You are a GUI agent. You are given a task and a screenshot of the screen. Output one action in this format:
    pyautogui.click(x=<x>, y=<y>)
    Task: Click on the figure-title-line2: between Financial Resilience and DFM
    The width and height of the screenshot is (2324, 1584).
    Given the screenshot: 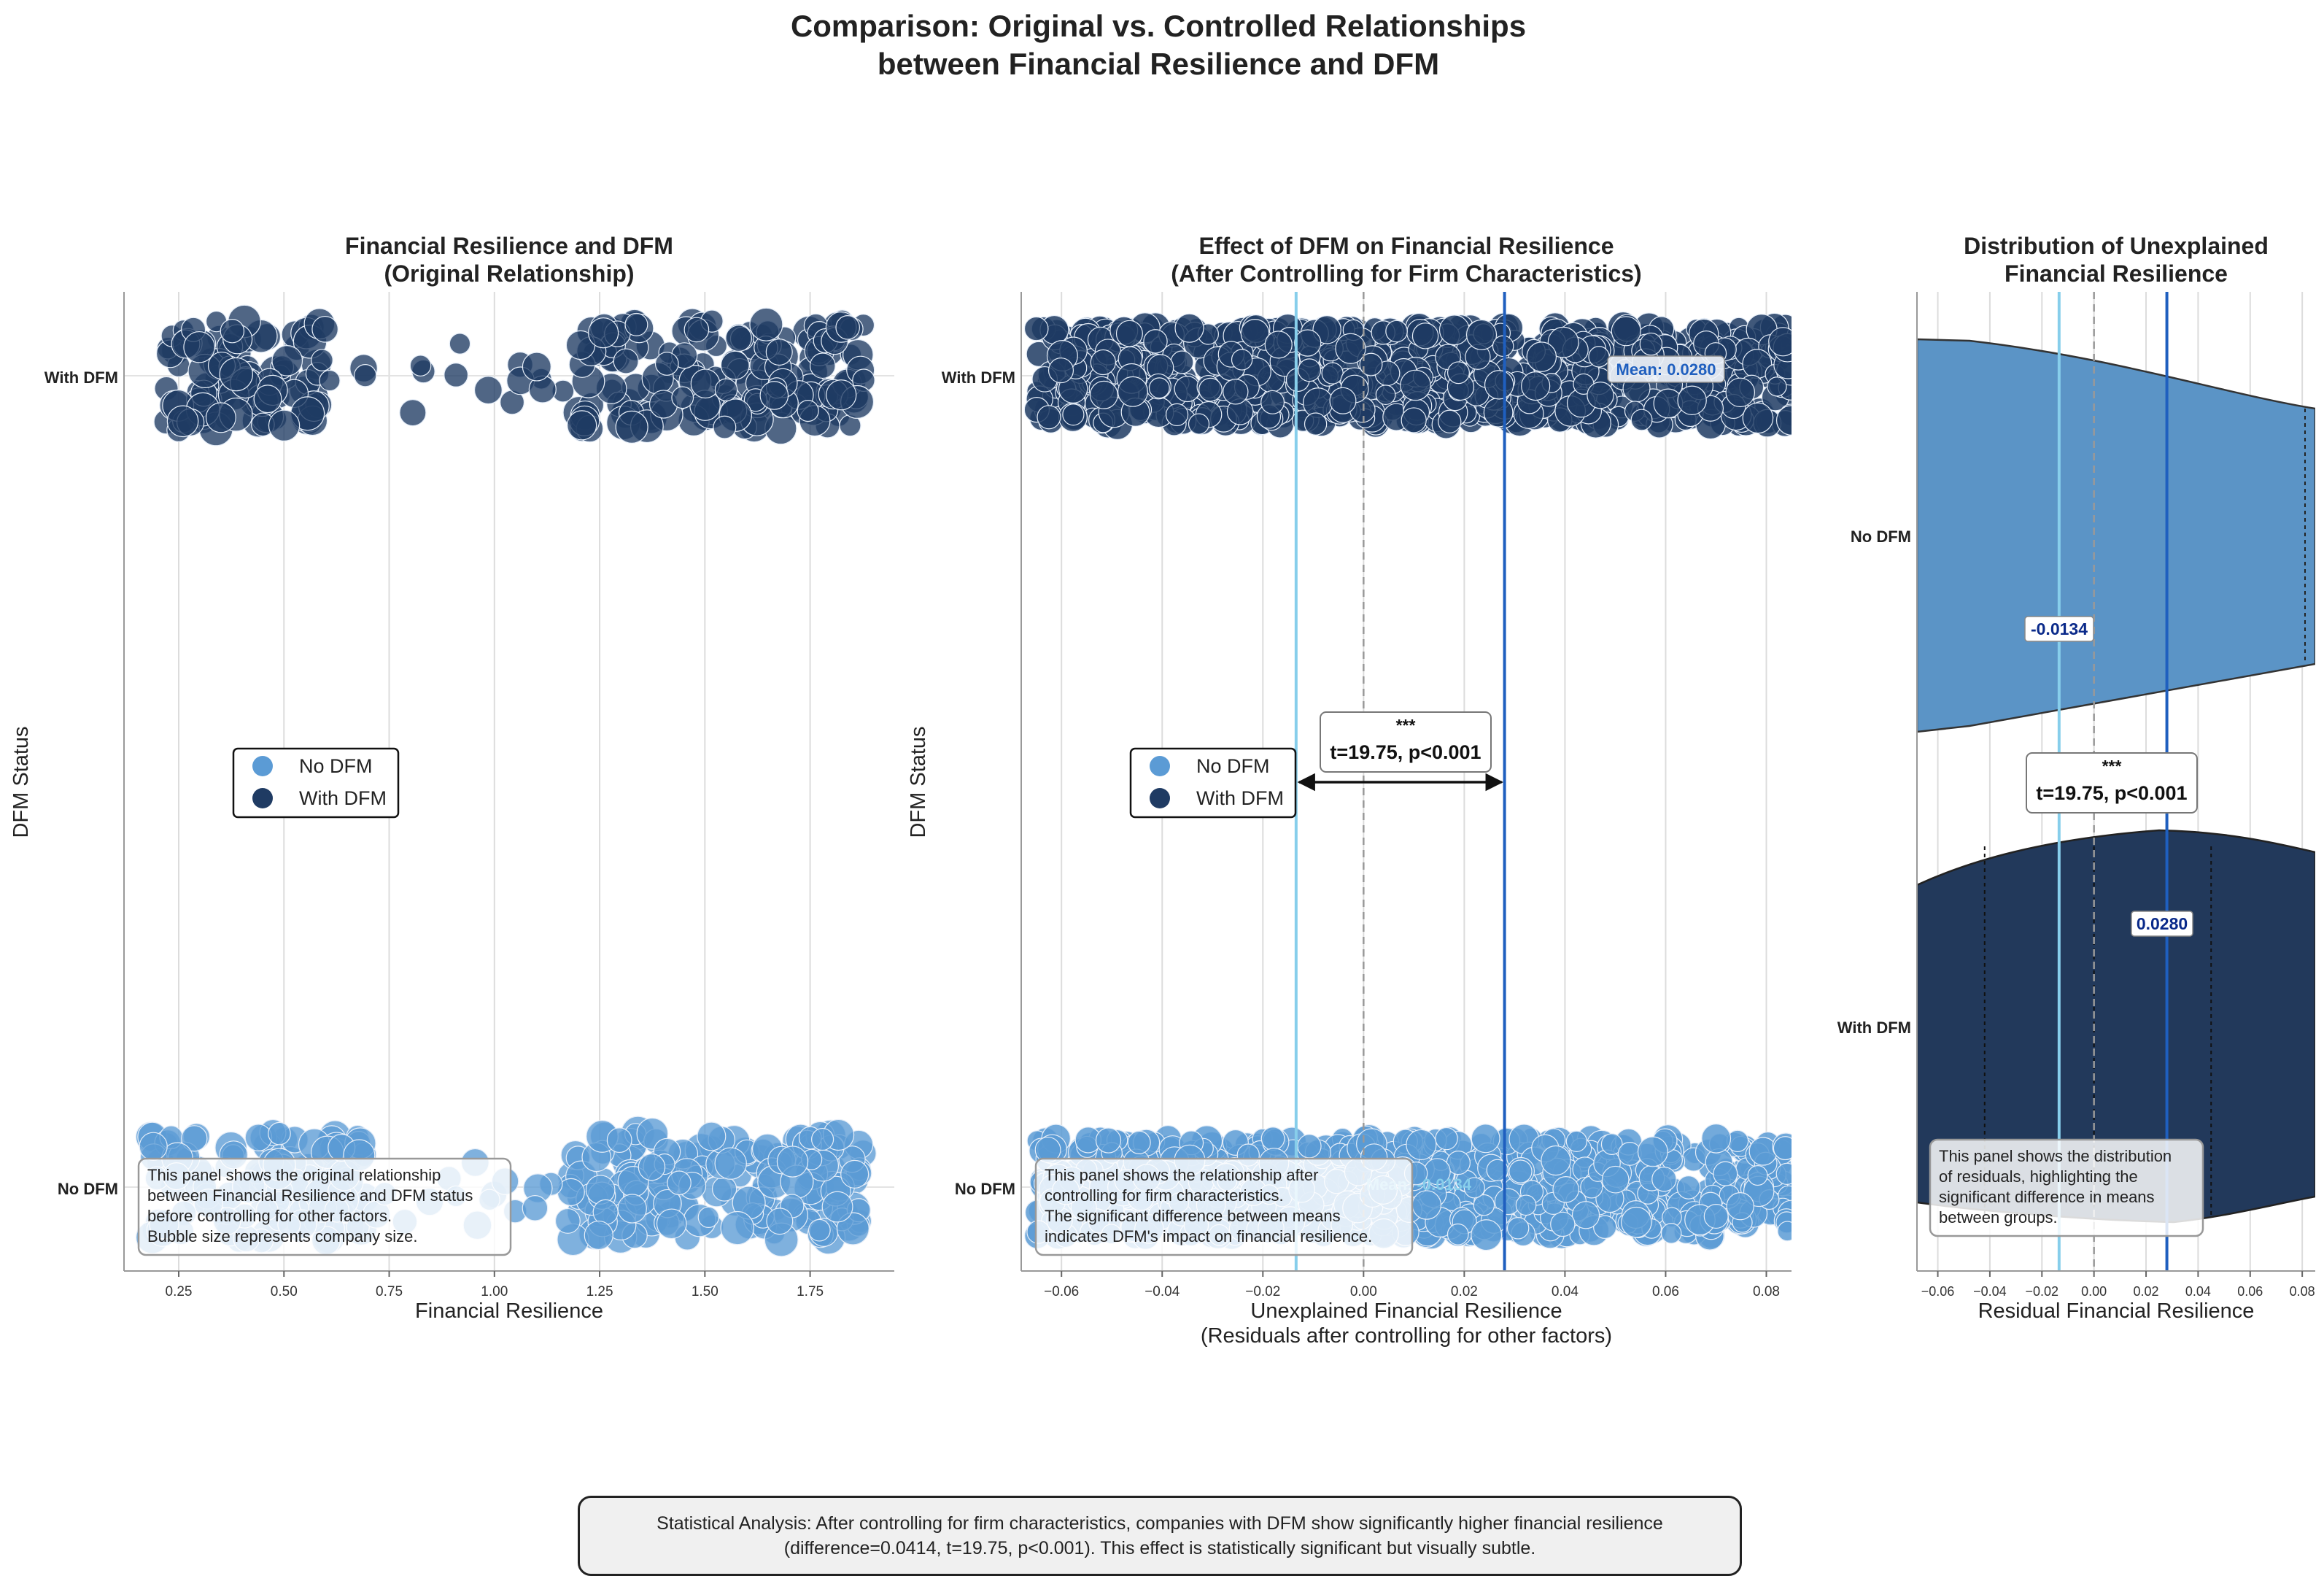 What is the action you would take?
    pyautogui.click(x=1158, y=64)
    